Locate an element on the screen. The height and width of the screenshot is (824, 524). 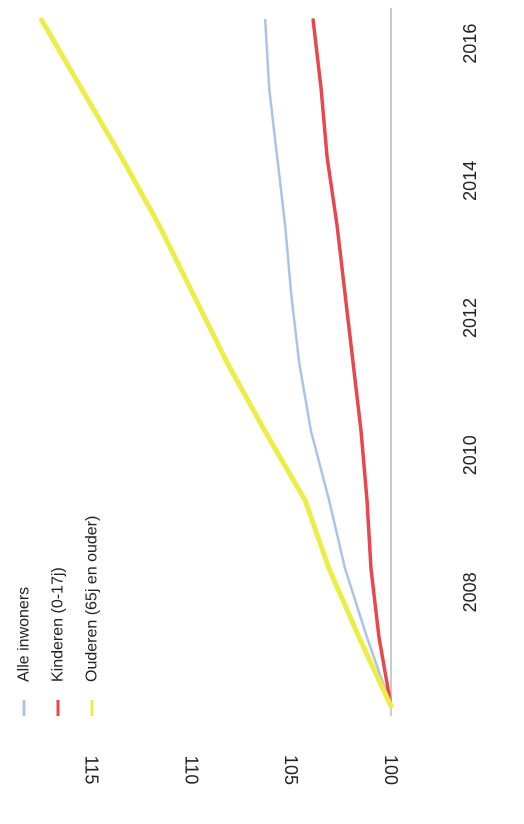
y-tick-label: 100 is located at coordinates (391, 770).